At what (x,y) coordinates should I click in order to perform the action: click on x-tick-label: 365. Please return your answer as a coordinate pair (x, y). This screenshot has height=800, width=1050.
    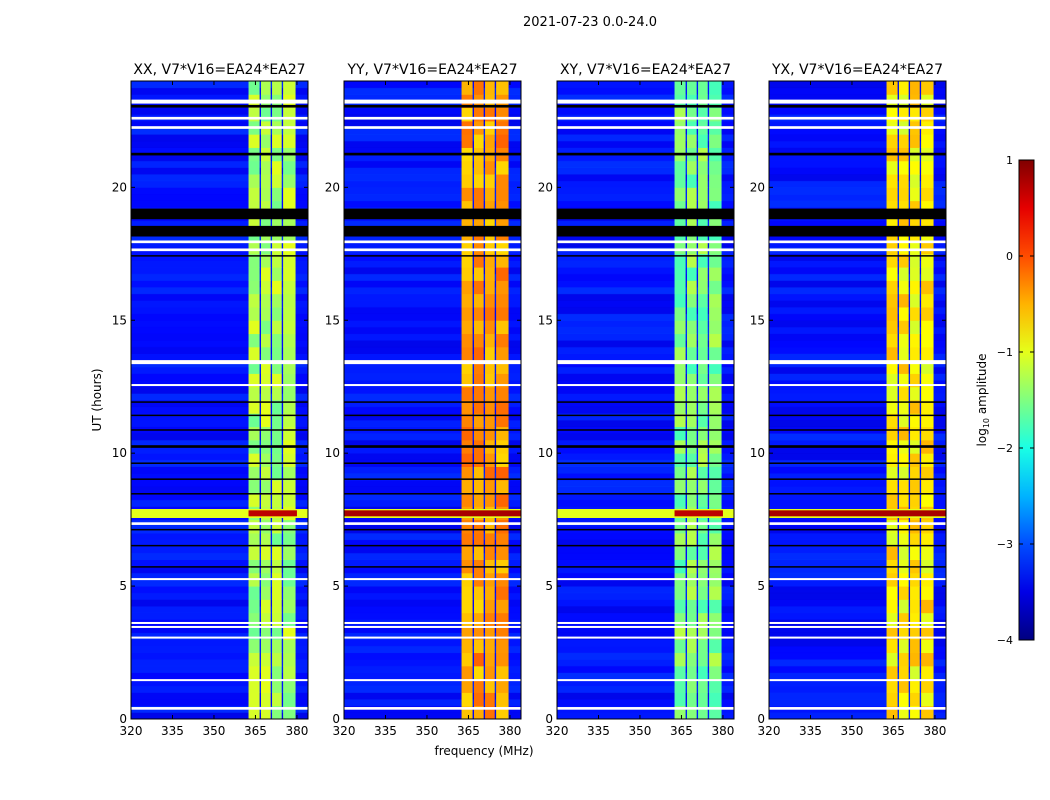
    Looking at the image, I should click on (468, 731).